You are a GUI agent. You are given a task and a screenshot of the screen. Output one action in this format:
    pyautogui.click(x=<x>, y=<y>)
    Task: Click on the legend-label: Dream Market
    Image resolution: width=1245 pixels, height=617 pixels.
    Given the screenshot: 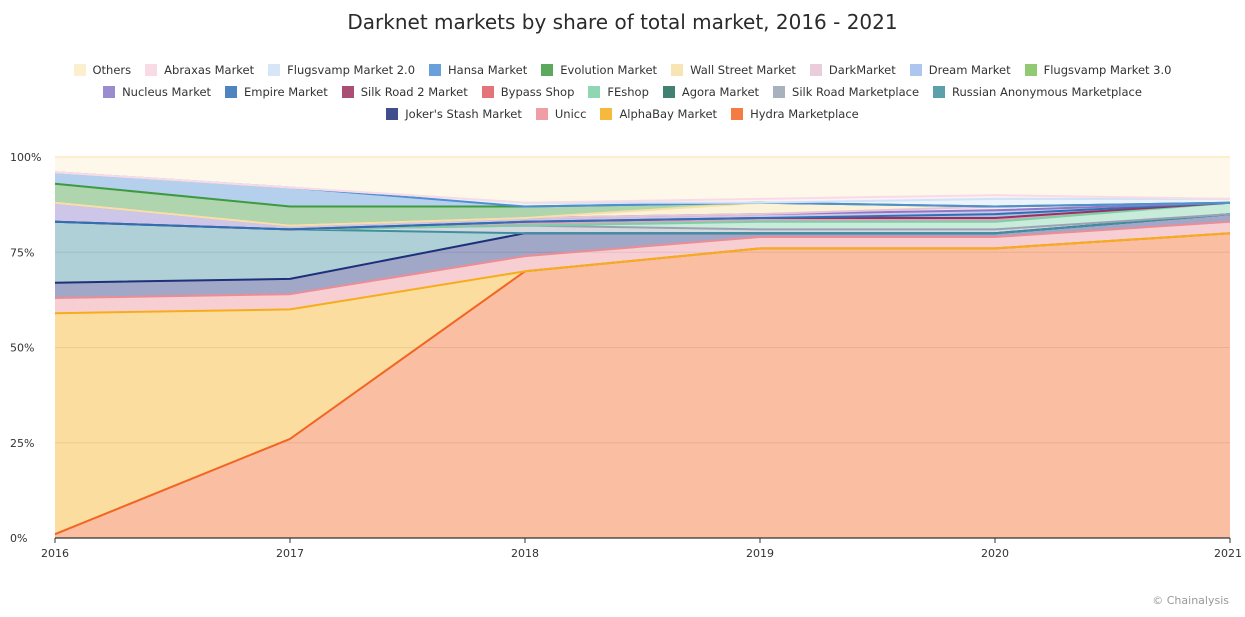 What is the action you would take?
    pyautogui.click(x=969, y=69)
    